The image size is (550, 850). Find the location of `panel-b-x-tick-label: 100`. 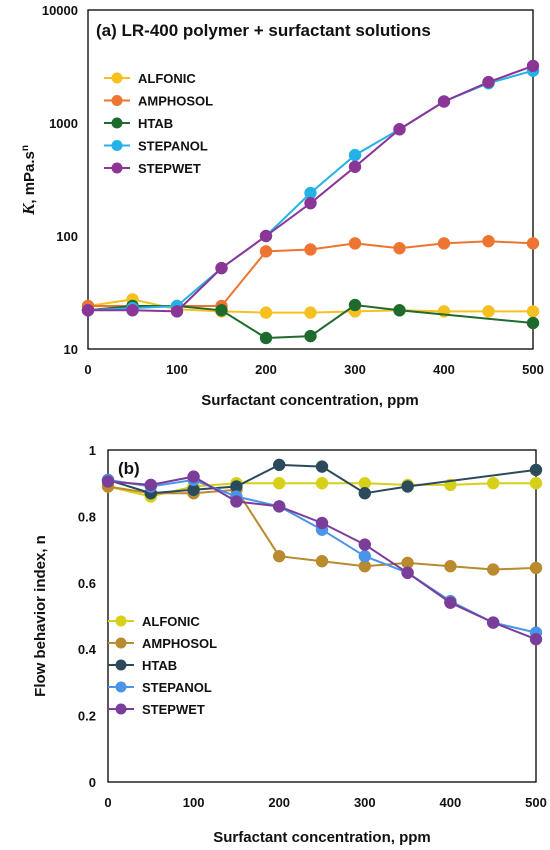

panel-b-x-tick-label: 100 is located at coordinates (194, 802).